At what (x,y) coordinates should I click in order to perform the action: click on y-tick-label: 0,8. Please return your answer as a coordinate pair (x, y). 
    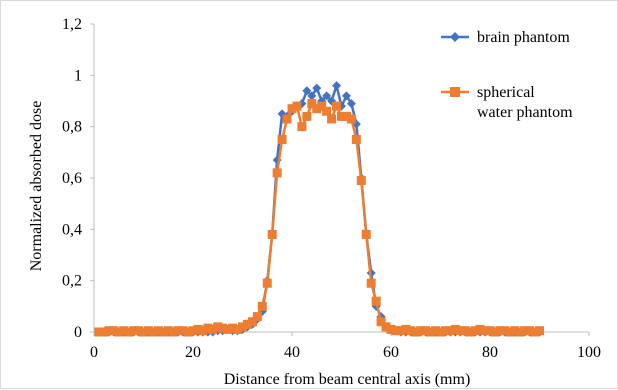
    Looking at the image, I should click on (72, 127).